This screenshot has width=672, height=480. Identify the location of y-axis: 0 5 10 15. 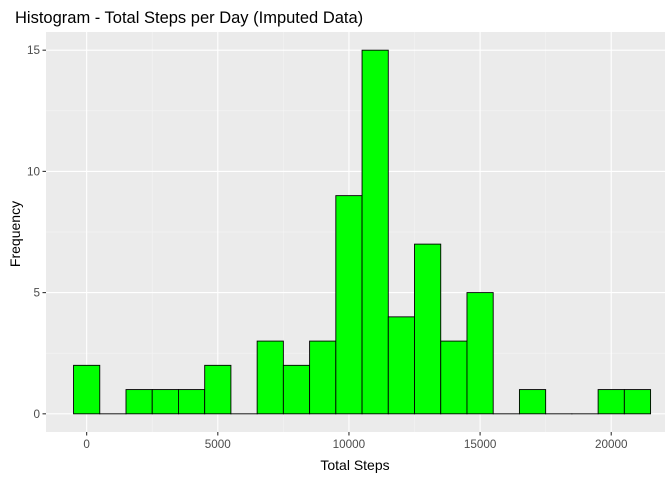
(36, 232).